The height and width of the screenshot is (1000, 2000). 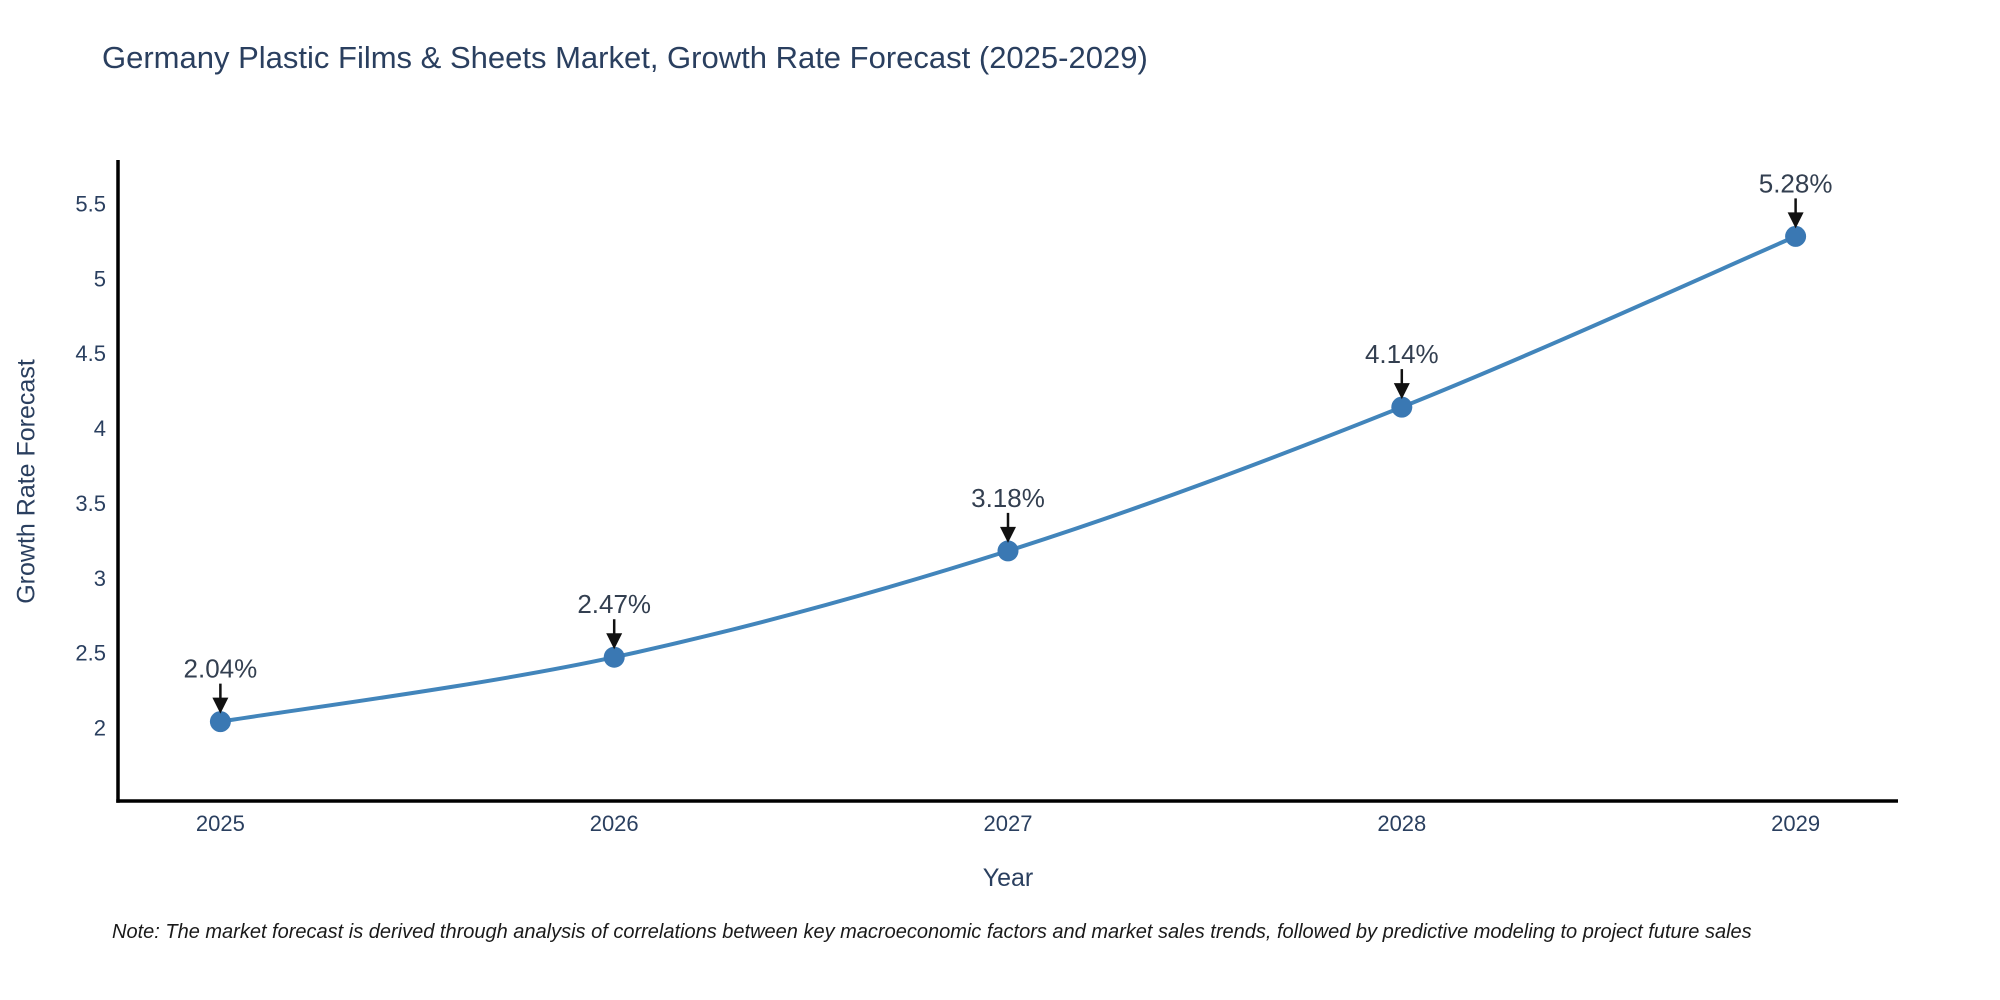 What do you see at coordinates (1402, 354) in the screenshot?
I see `annotation-label: 4.14%` at bounding box center [1402, 354].